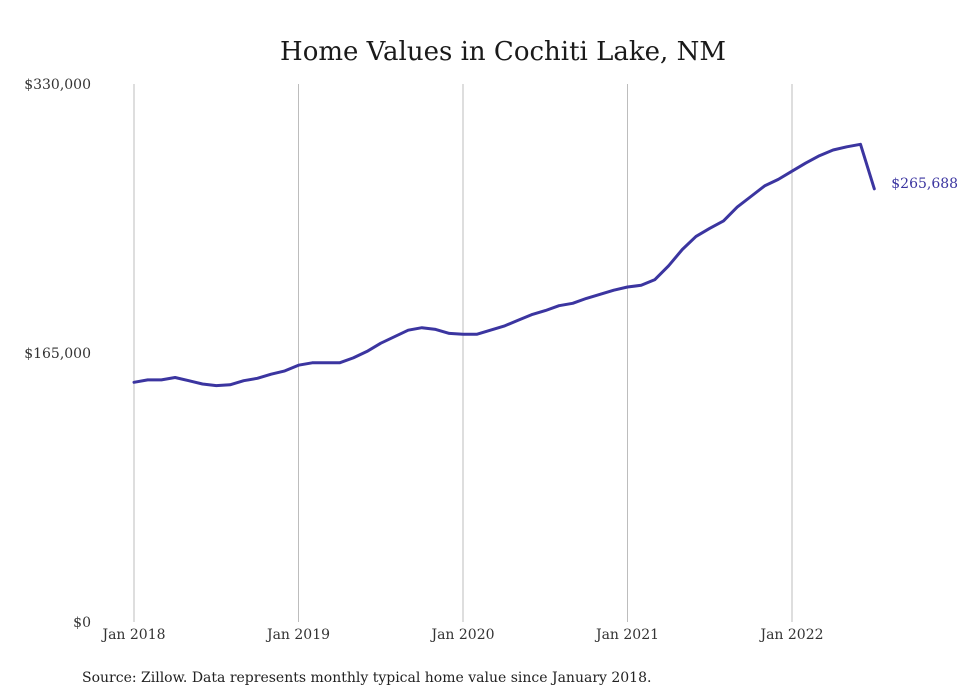  What do you see at coordinates (57, 85) in the screenshot?
I see `y-tick-label: $330,000` at bounding box center [57, 85].